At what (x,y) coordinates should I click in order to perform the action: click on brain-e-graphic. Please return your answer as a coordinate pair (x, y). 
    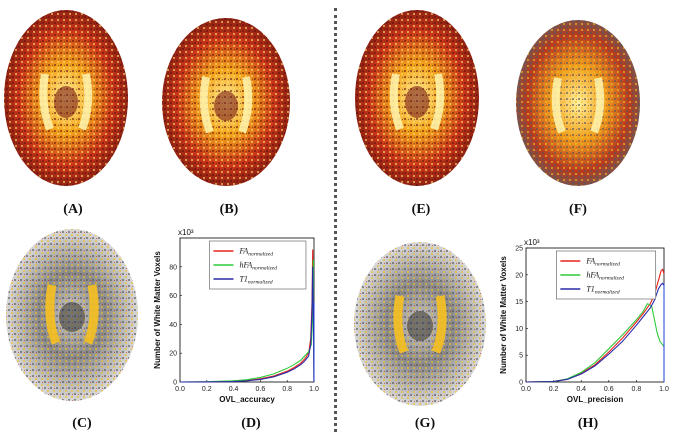
    Looking at the image, I should click on (417, 98).